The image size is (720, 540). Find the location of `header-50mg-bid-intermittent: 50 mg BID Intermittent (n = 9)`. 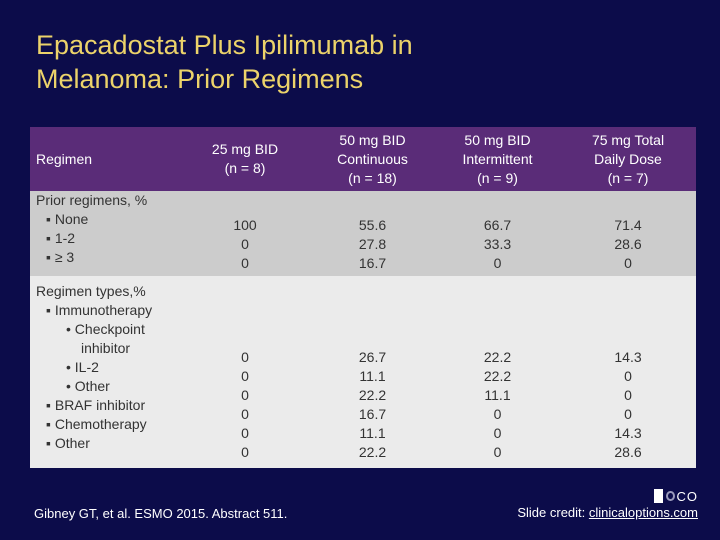

header-50mg-bid-intermittent: 50 mg BID Intermittent (n = 9) is located at coordinates (497, 159).